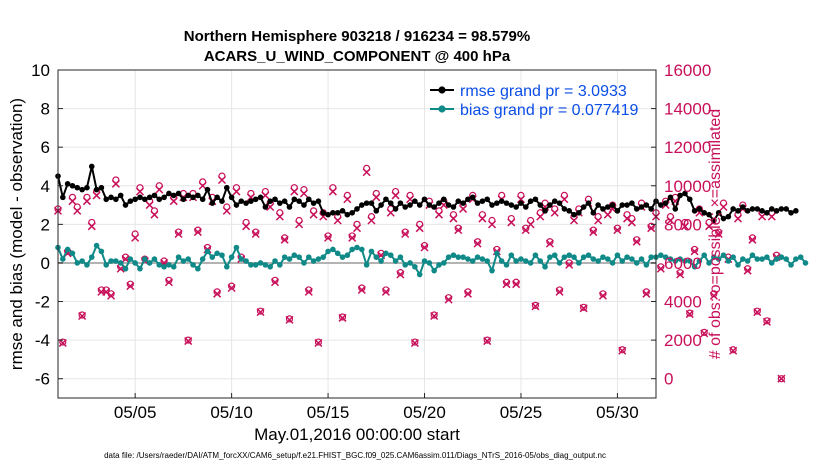 This screenshot has width=830, height=470. What do you see at coordinates (687, 186) in the screenshot?
I see `right-tick-label: 10000` at bounding box center [687, 186].